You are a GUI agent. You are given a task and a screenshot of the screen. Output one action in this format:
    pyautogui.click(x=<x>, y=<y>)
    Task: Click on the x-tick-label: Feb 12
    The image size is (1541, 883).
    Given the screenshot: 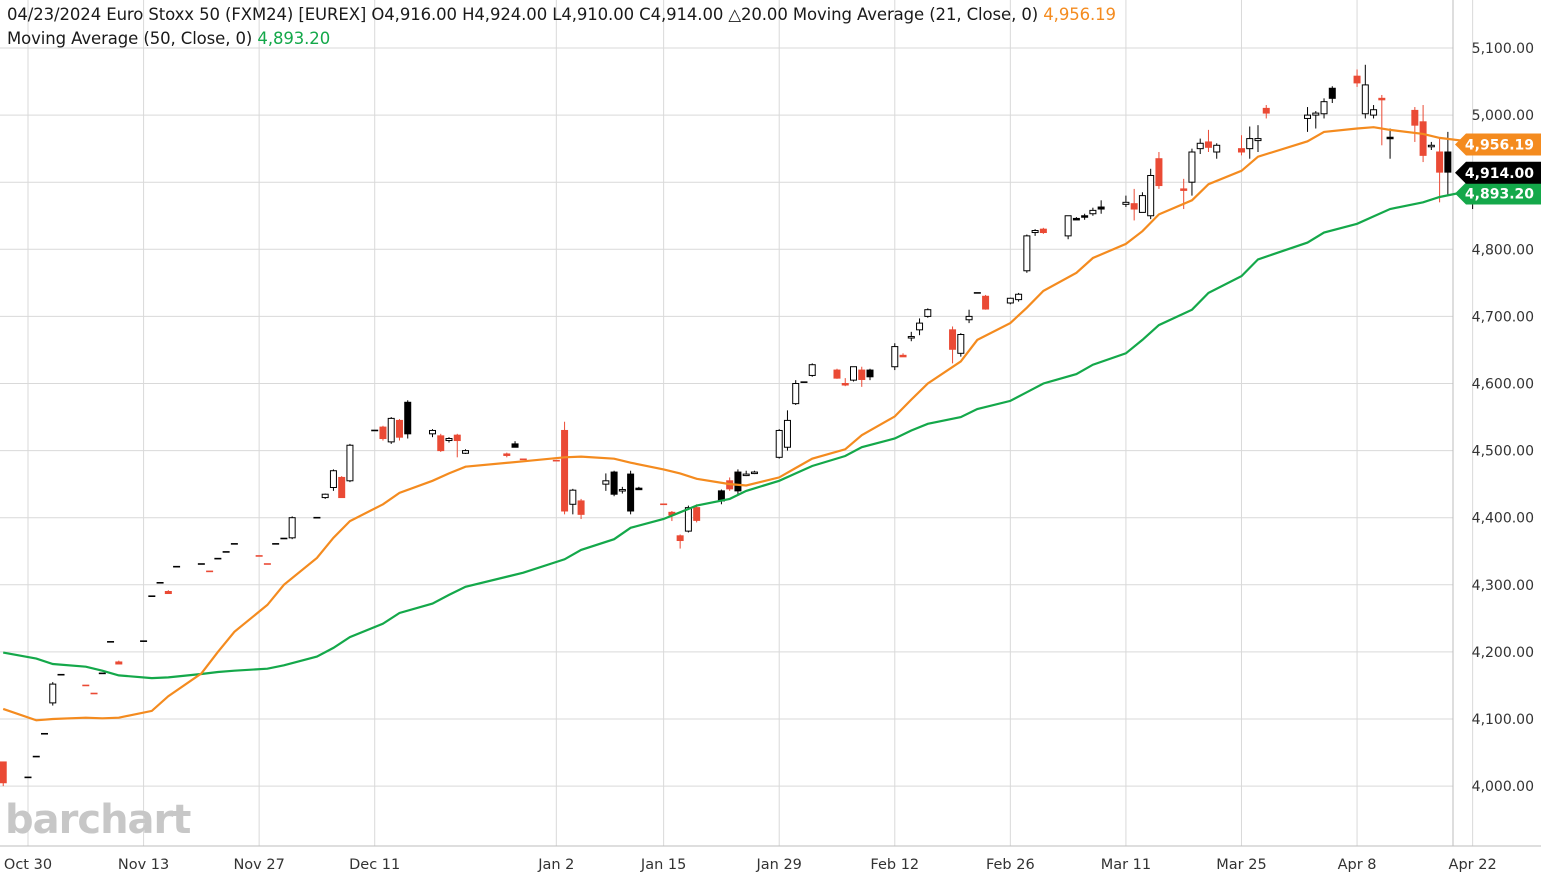 What is the action you would take?
    pyautogui.click(x=894, y=865)
    